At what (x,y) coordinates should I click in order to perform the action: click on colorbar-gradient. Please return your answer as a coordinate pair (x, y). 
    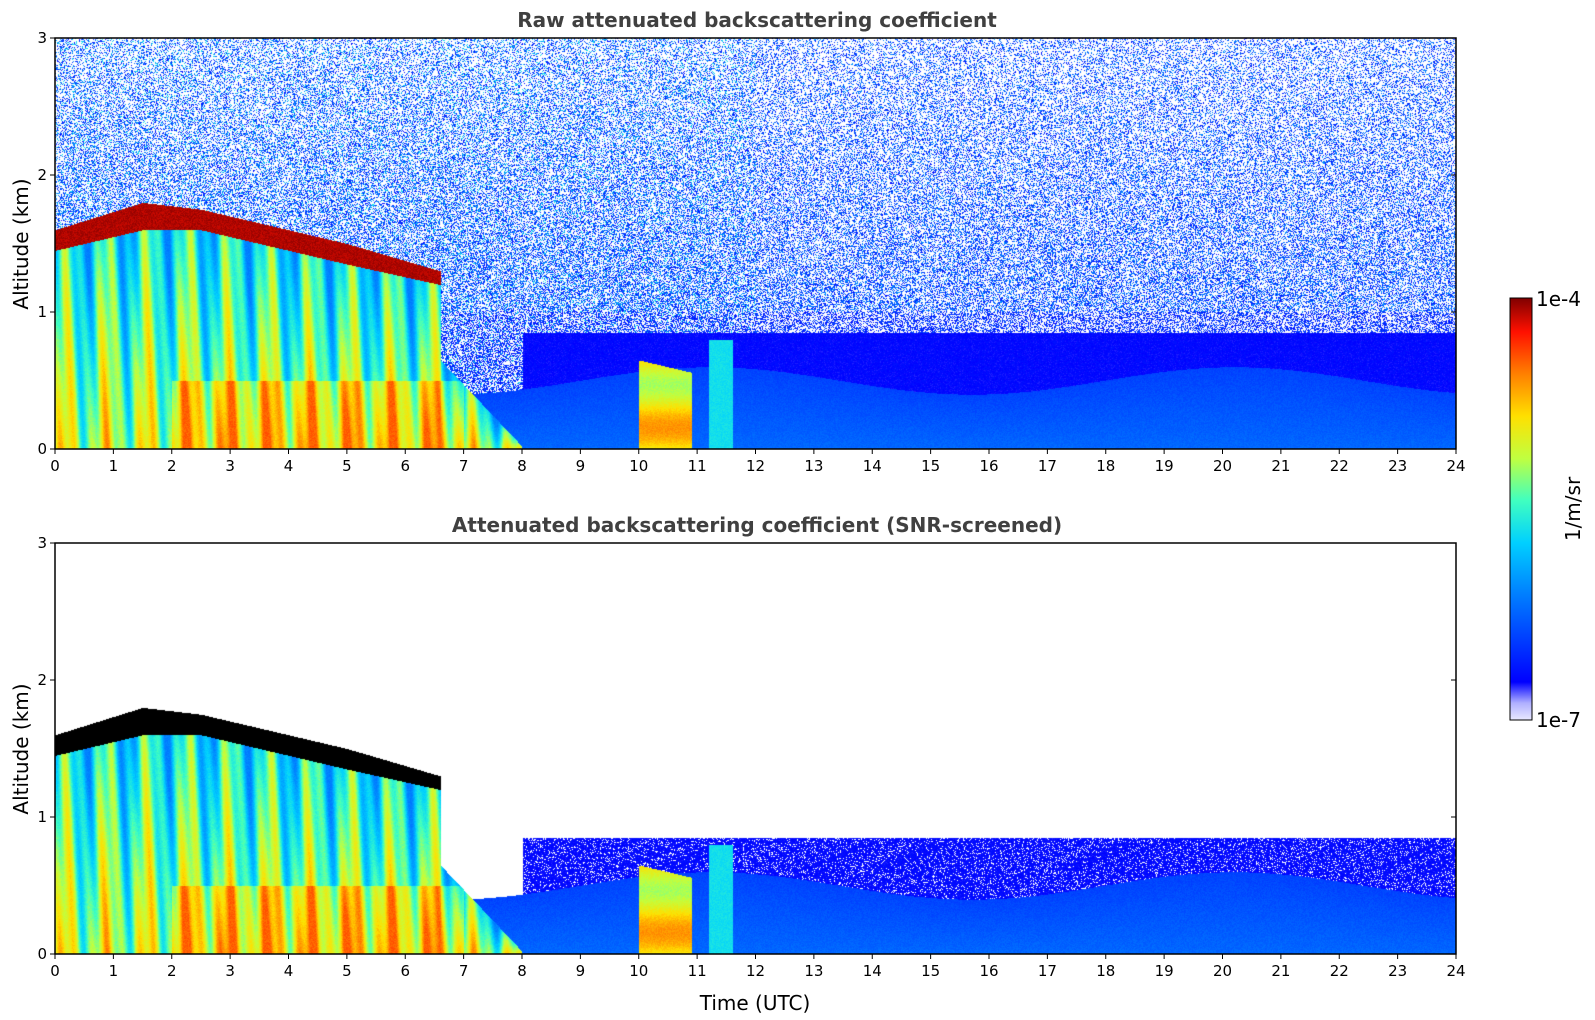
    Looking at the image, I should click on (1521, 509).